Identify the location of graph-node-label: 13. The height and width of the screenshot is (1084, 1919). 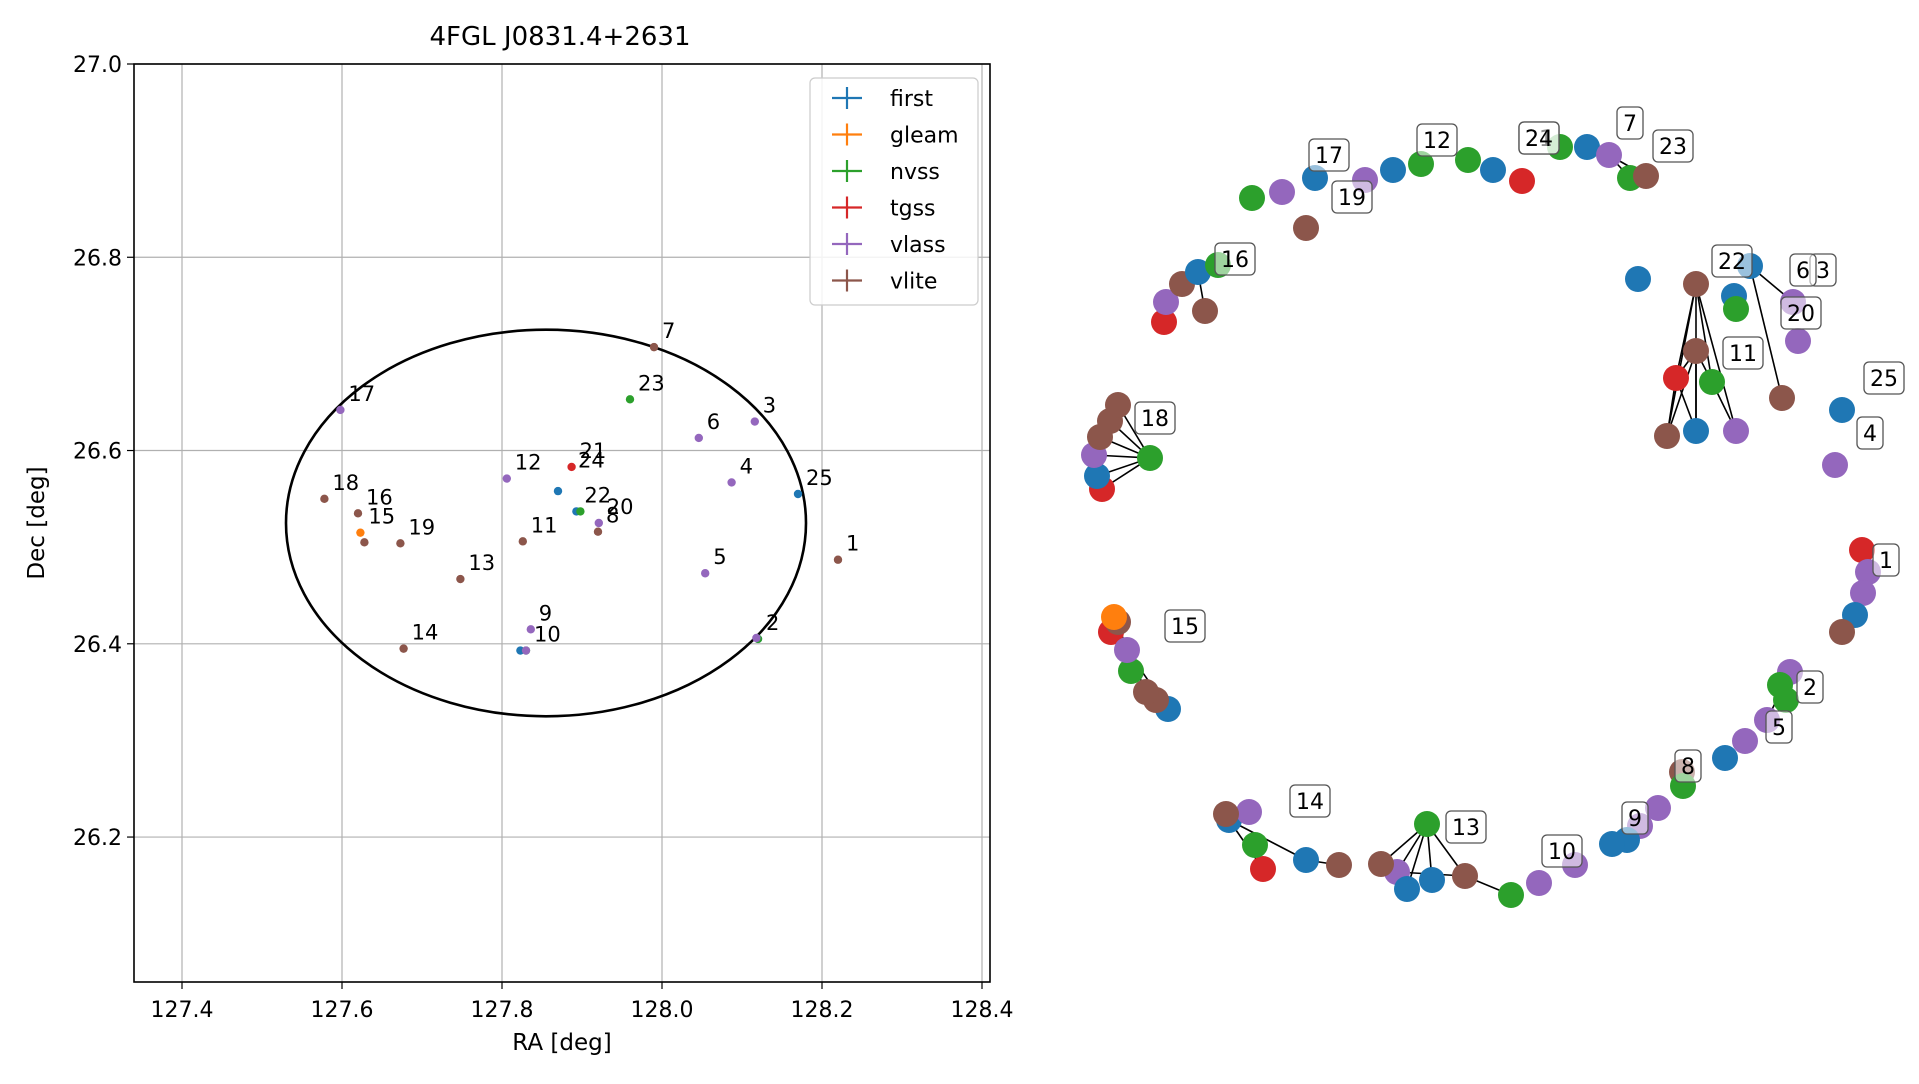
(1466, 828).